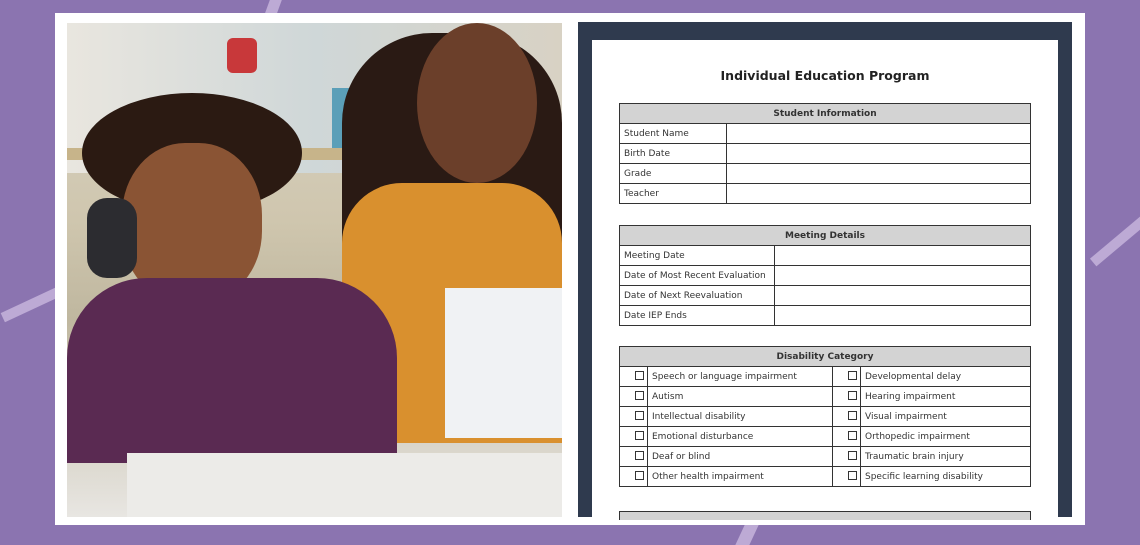 The width and height of the screenshot is (1140, 545). What do you see at coordinates (878, 173) in the screenshot?
I see `grade-field` at bounding box center [878, 173].